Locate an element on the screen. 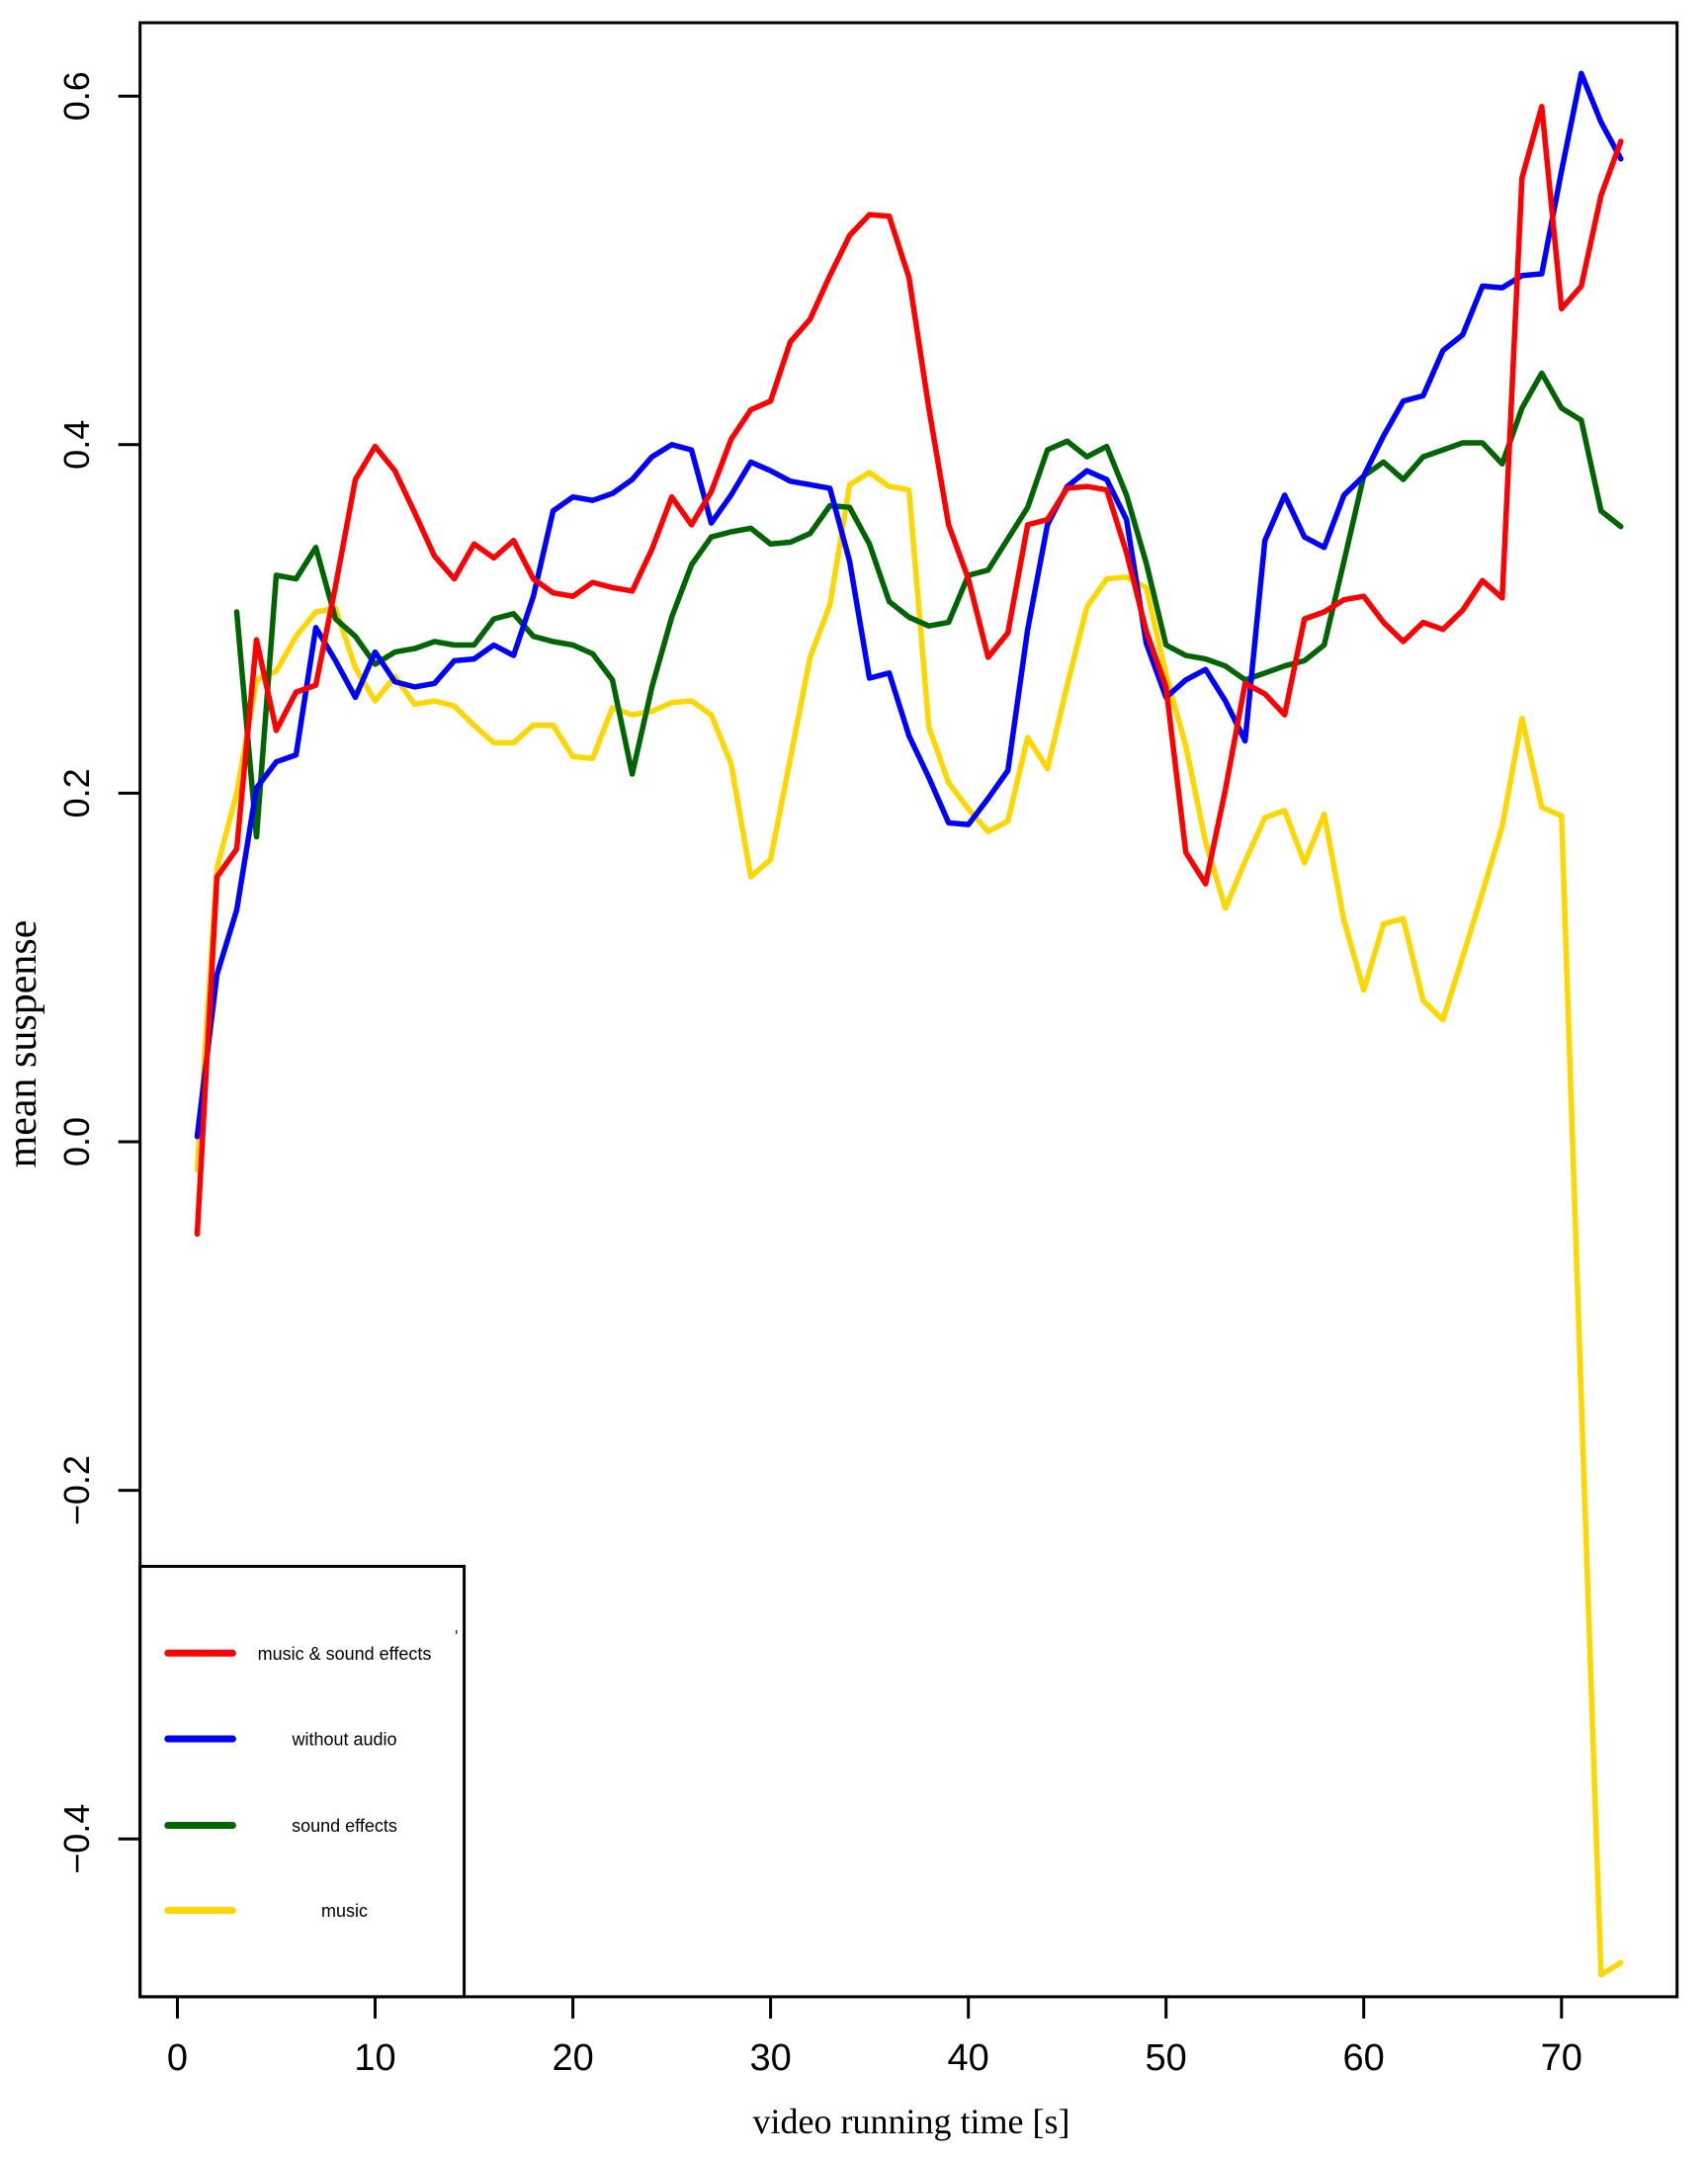 The height and width of the screenshot is (2158, 1708). svg-text: 0.6 is located at coordinates (76, 96).